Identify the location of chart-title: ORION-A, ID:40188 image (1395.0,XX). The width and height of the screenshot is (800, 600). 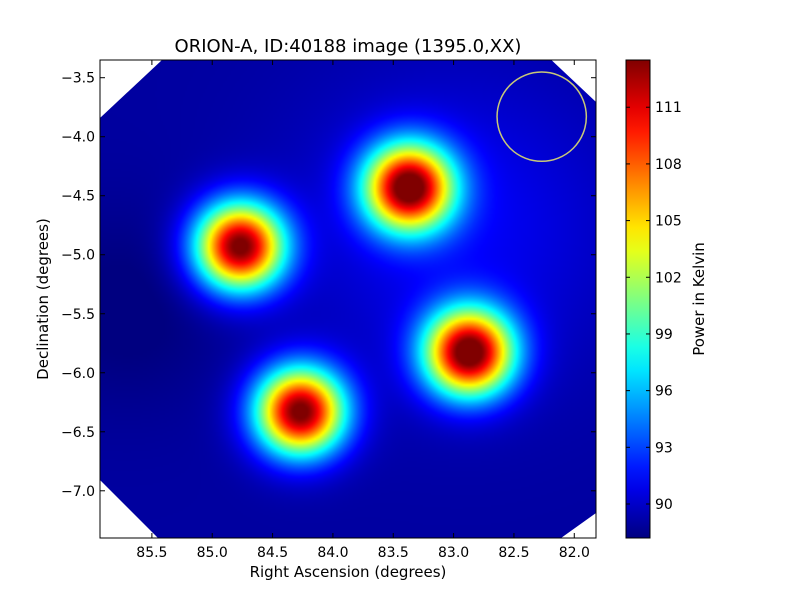
(348, 46).